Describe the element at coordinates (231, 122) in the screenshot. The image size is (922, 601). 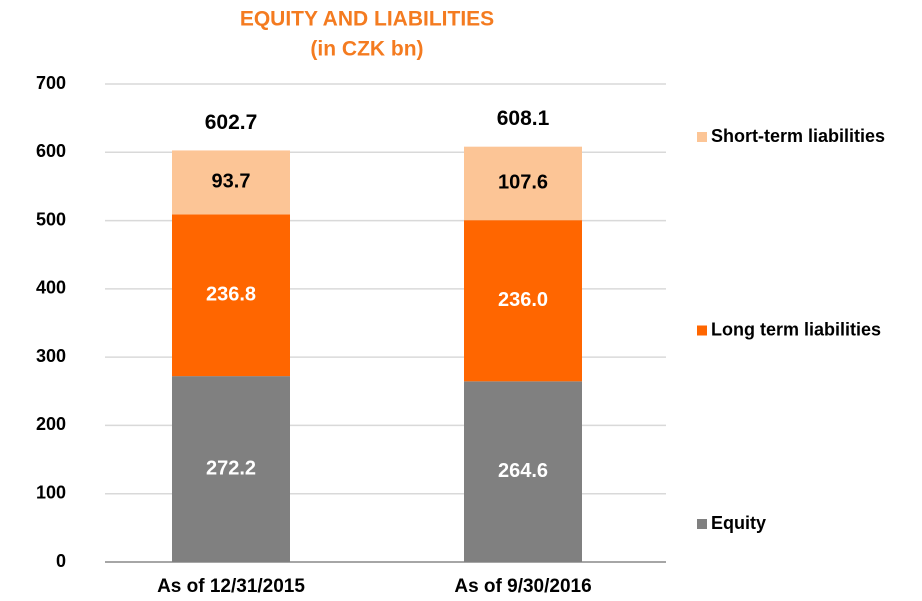
I see `total-label: 602.7` at that location.